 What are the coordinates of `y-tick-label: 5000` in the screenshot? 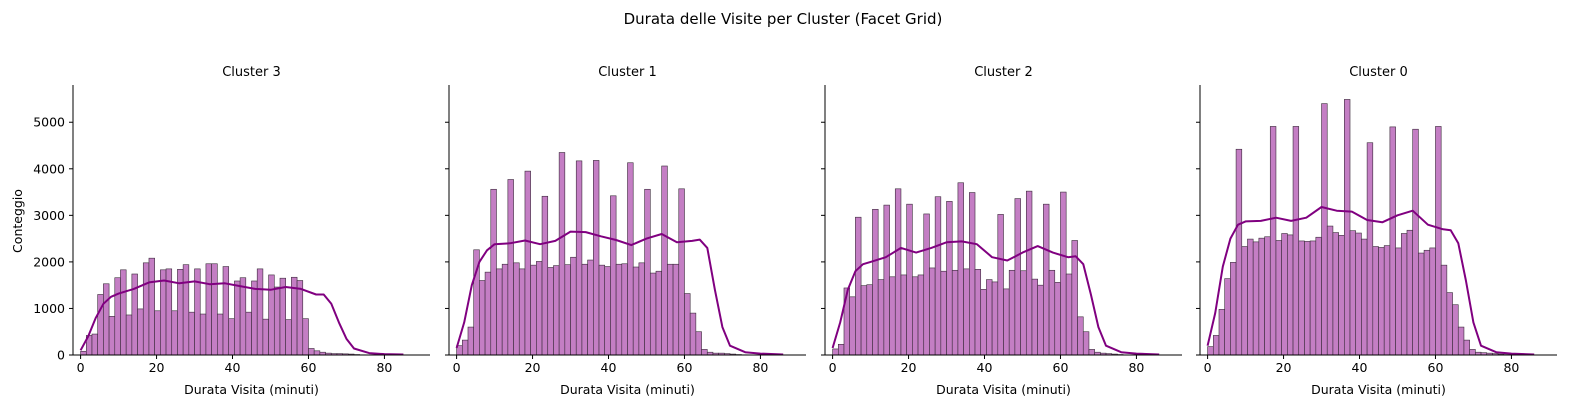 It's located at (49, 122).